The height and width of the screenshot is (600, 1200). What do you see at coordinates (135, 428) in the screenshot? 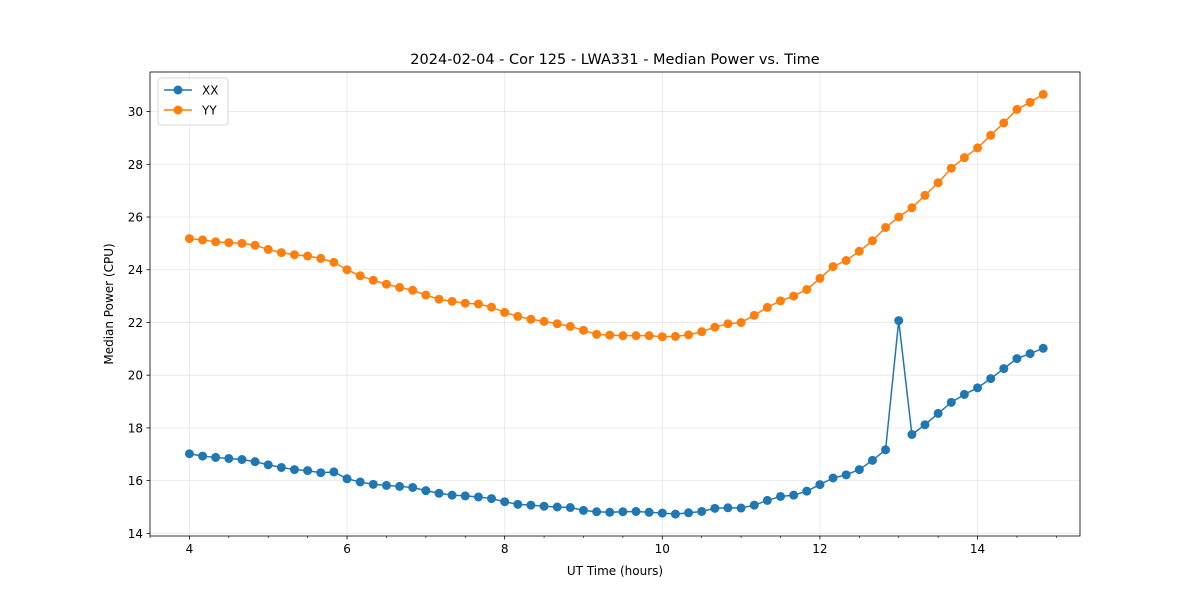
I see `y-tick-label: 18` at bounding box center [135, 428].